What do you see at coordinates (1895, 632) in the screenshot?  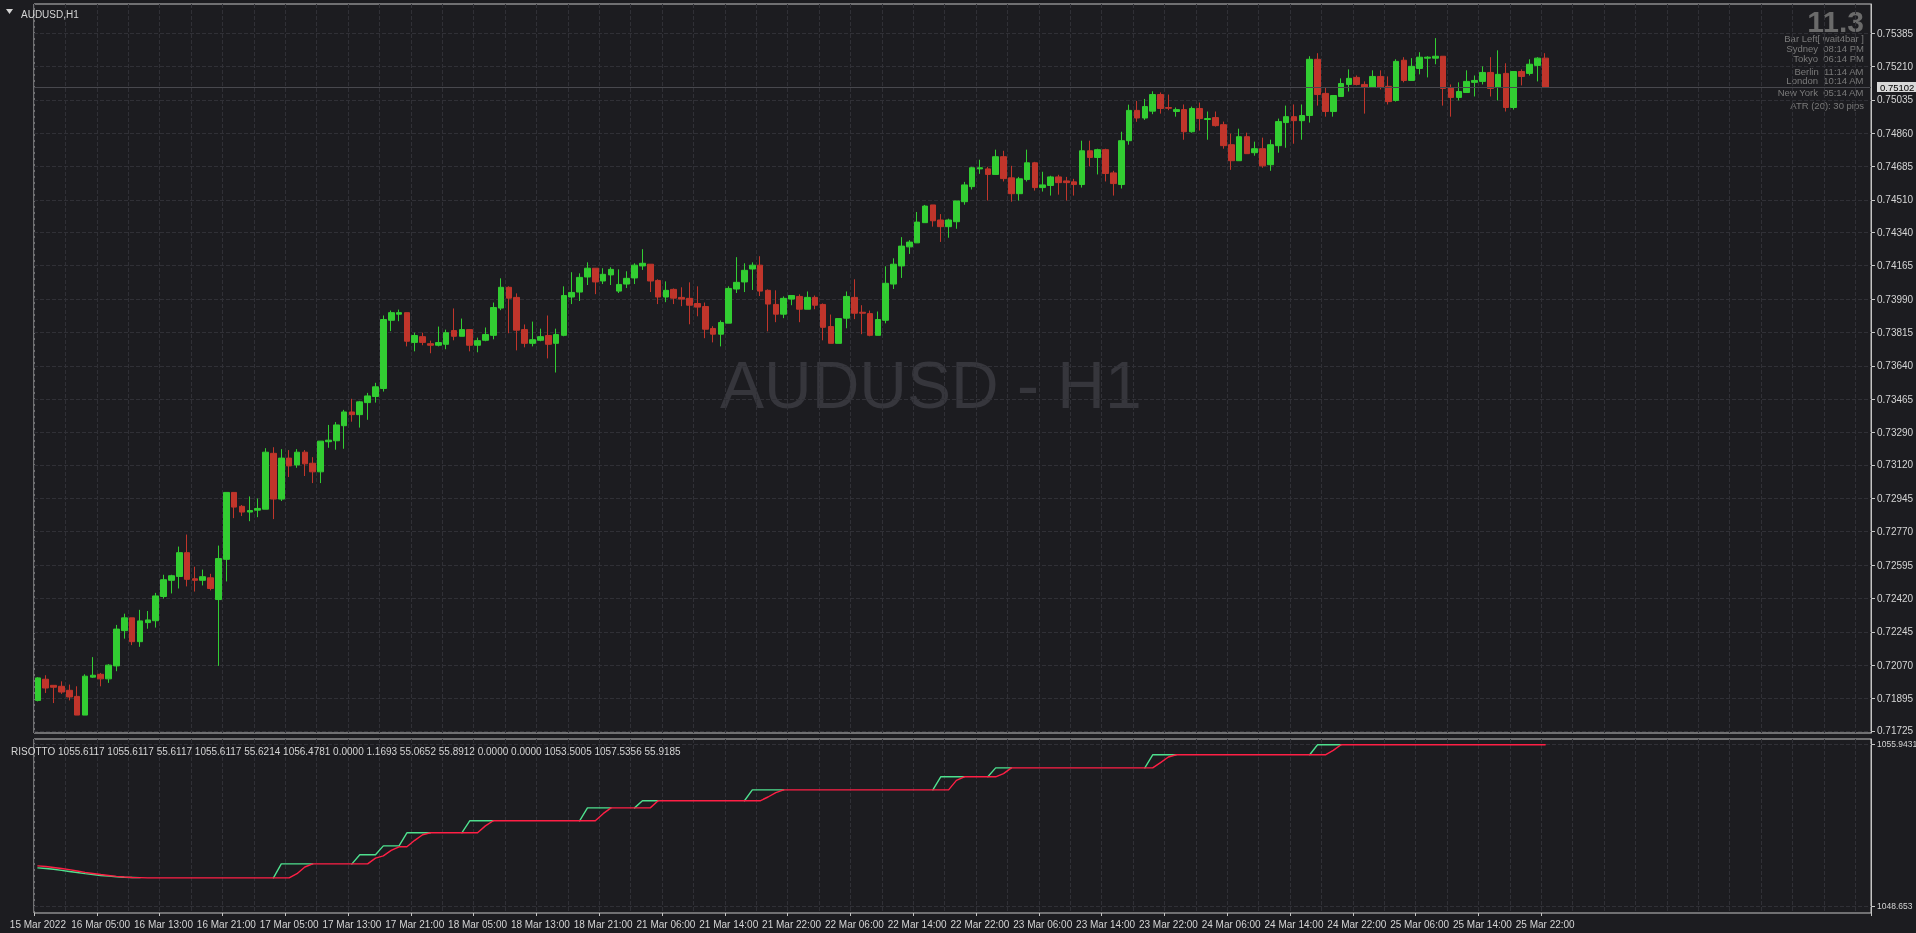 I see `y-tick-label: 0.72245` at bounding box center [1895, 632].